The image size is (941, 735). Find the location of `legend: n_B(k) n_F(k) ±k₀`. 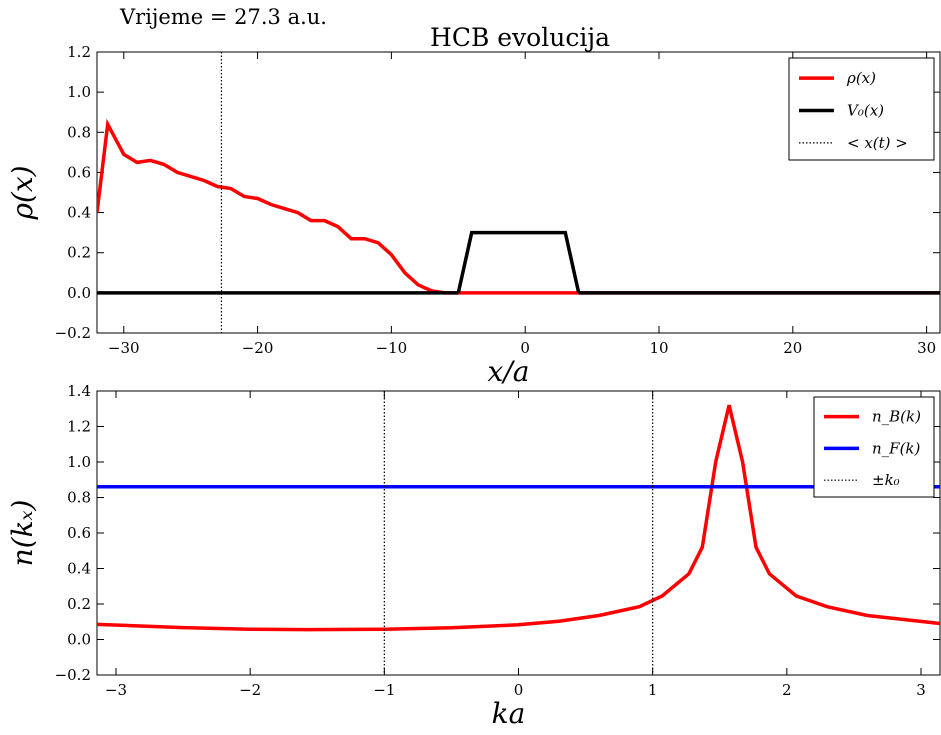

legend: n_B(k) n_F(k) ±k₀ is located at coordinates (874, 447).